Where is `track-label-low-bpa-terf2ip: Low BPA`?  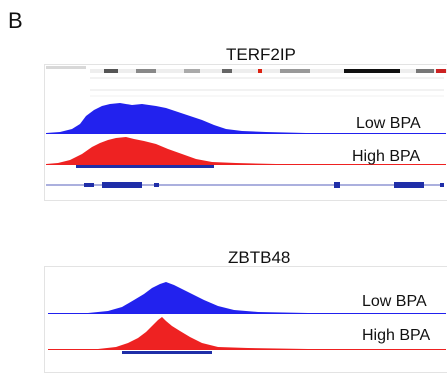 track-label-low-bpa-terf2ip: Low BPA is located at coordinates (388, 123).